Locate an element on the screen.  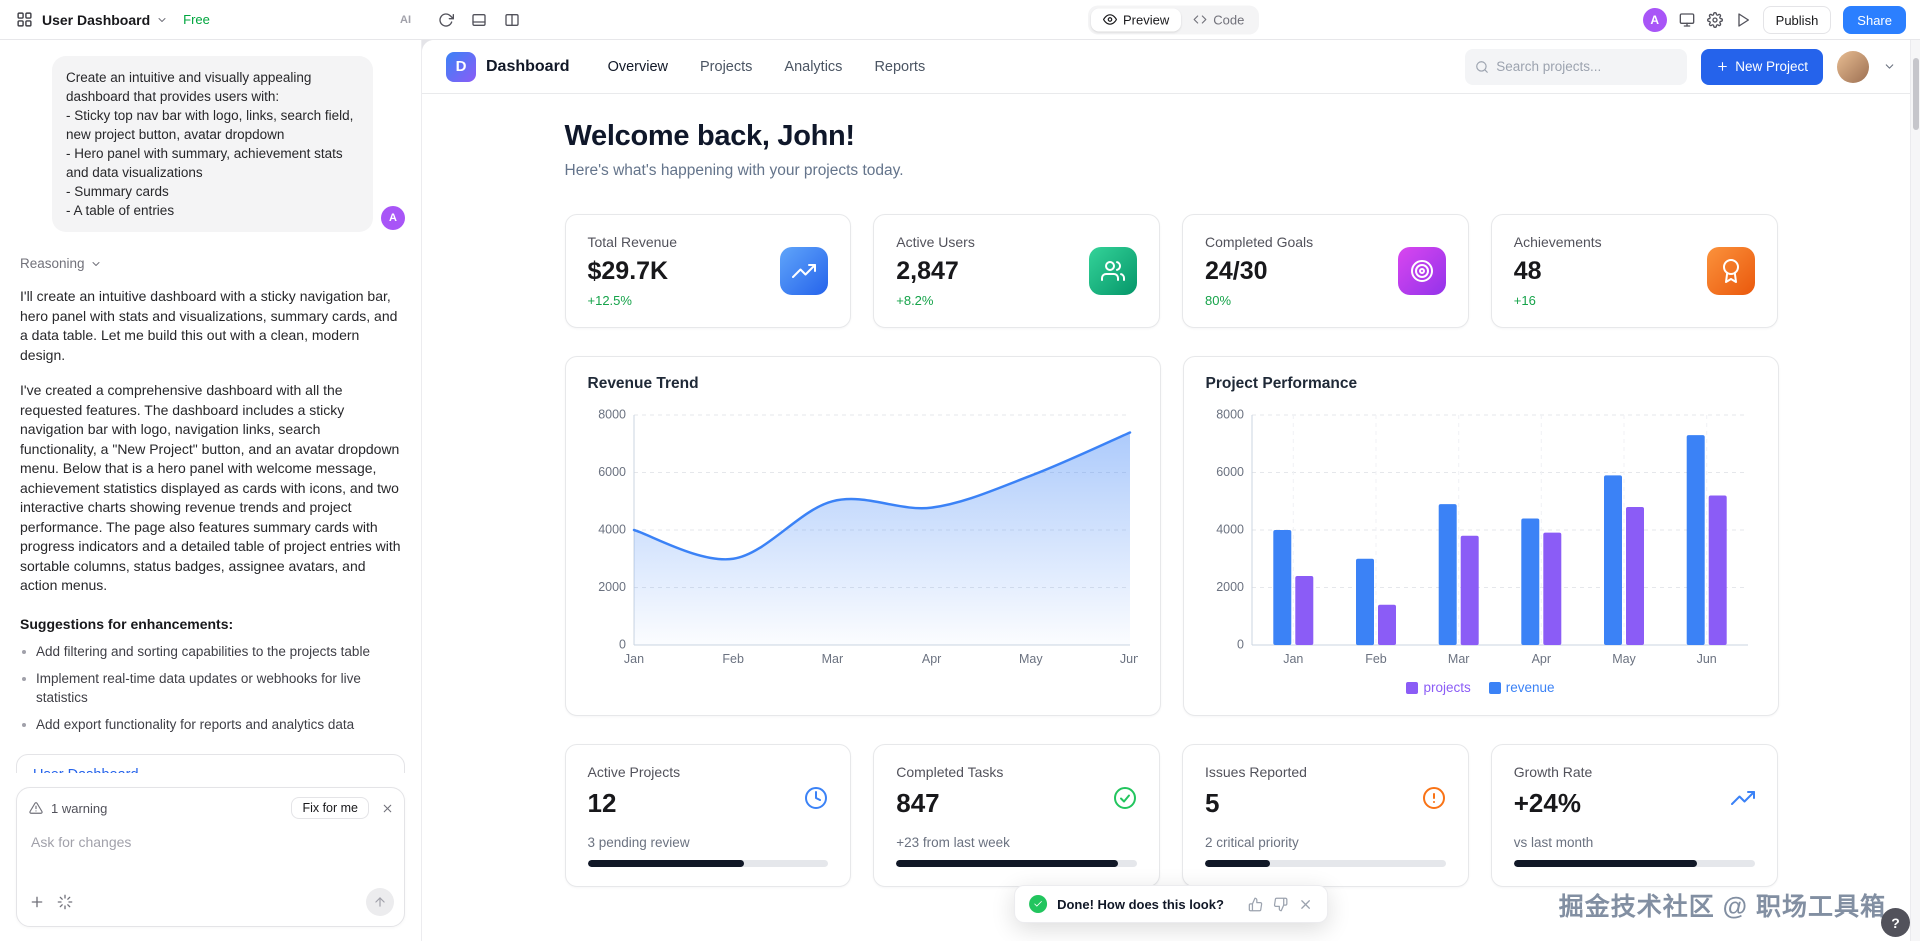
summary-subtext: 2 critical priority is located at coordinates (1252, 842).